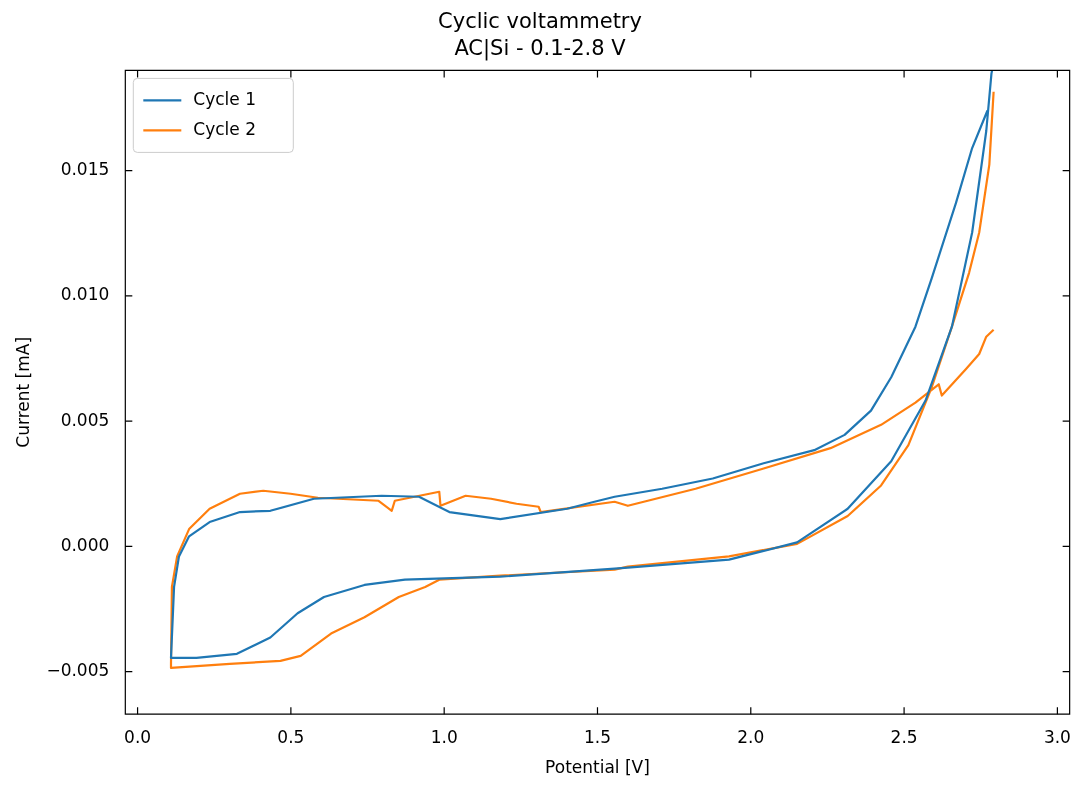  What do you see at coordinates (85, 419) in the screenshot?
I see `y-tick-label: 0.005` at bounding box center [85, 419].